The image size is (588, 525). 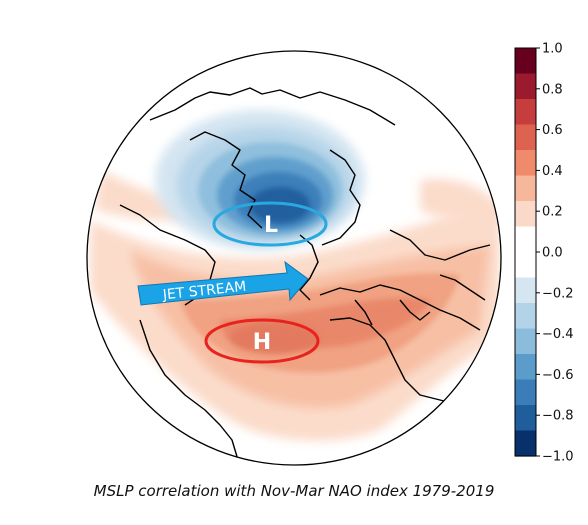 I want to click on colorbar-ticks: 1.0 0.8 0.6 0.4 0.2 0.0 −0.2 −0.4 −0.6 −0.8 −1.0, so click(x=555, y=253).